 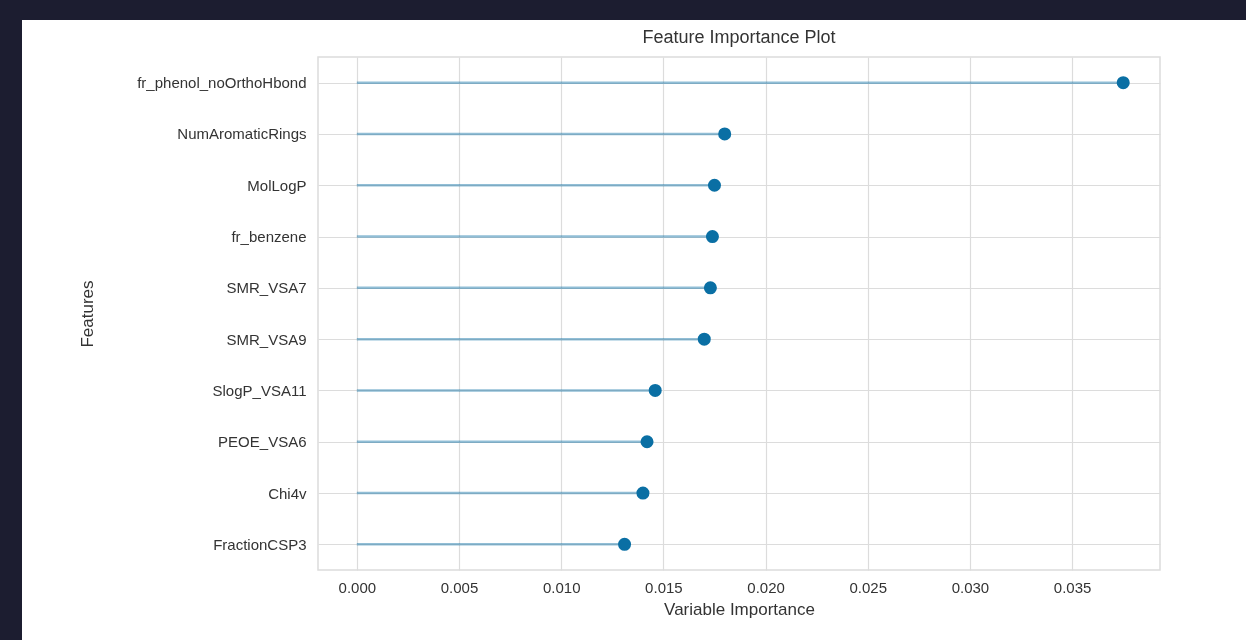 I want to click on x-tick-label: 0.030, so click(x=970, y=587).